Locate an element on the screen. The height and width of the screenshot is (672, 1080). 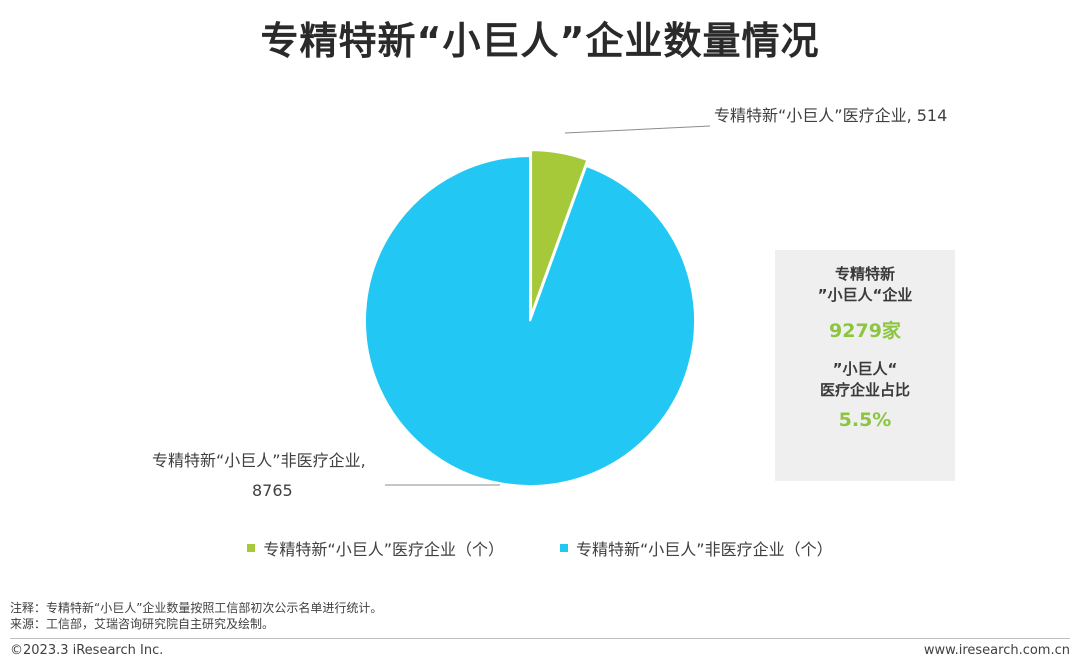
share-label-line2: 医疗企业占比 is located at coordinates (864, 390).